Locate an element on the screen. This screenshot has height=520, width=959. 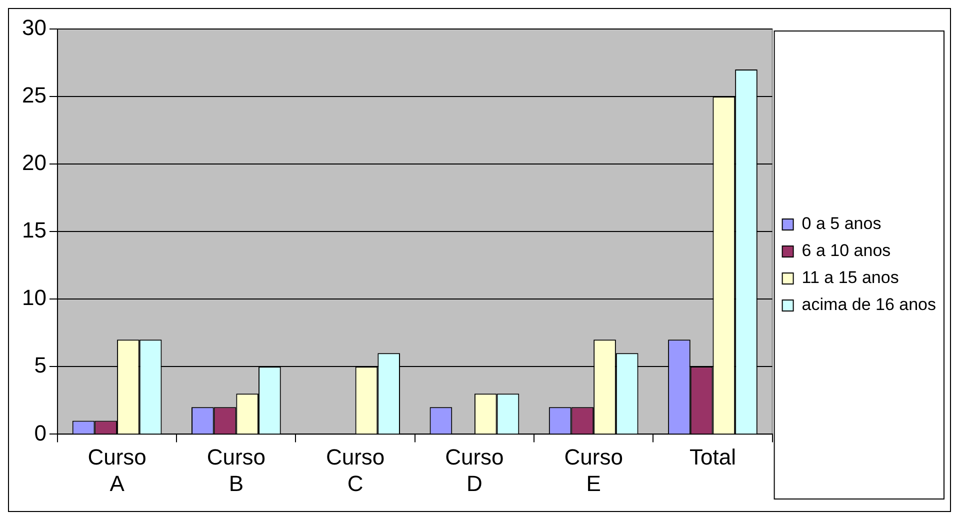
y-tick-label: 15 is located at coordinates (34, 230).